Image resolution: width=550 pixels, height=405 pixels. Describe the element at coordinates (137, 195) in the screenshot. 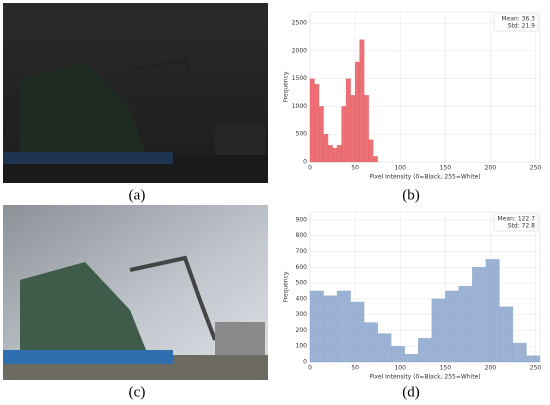

I see `panel-label: (a)` at that location.